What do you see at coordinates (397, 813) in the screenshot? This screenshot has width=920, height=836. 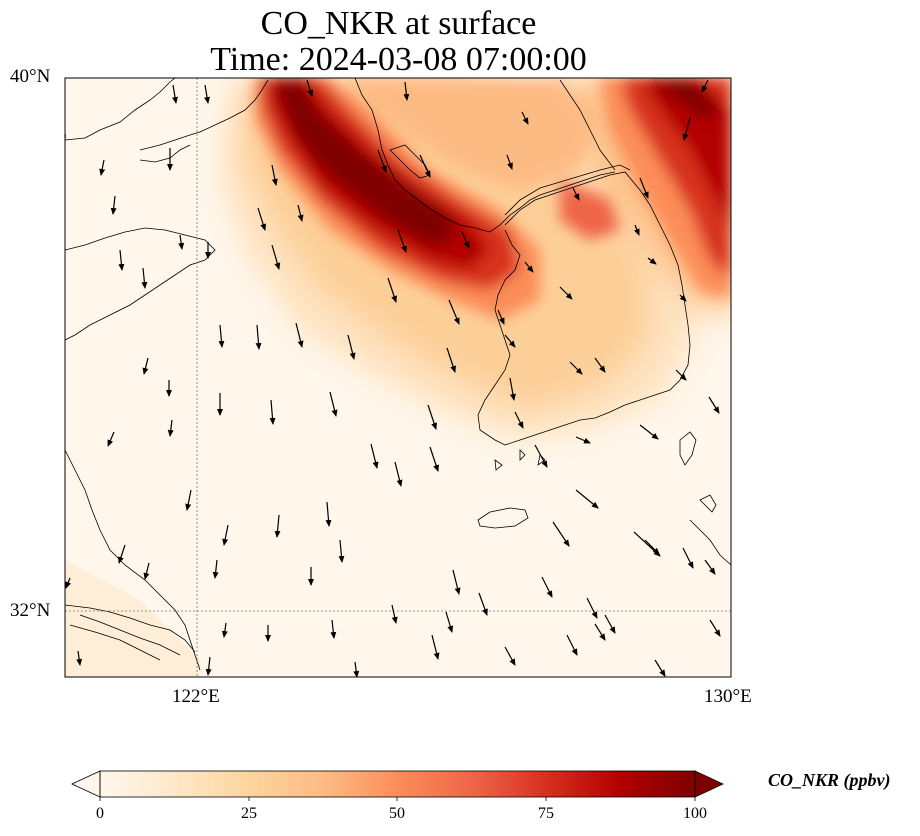 I see `colorbar-tick-label: 50` at bounding box center [397, 813].